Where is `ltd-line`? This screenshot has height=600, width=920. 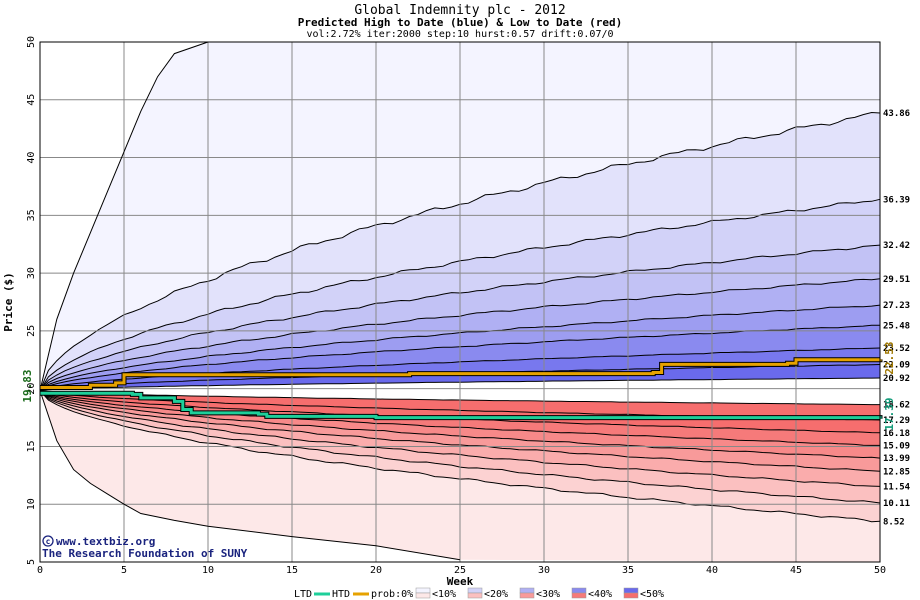 ltd-line is located at coordinates (461, 405).